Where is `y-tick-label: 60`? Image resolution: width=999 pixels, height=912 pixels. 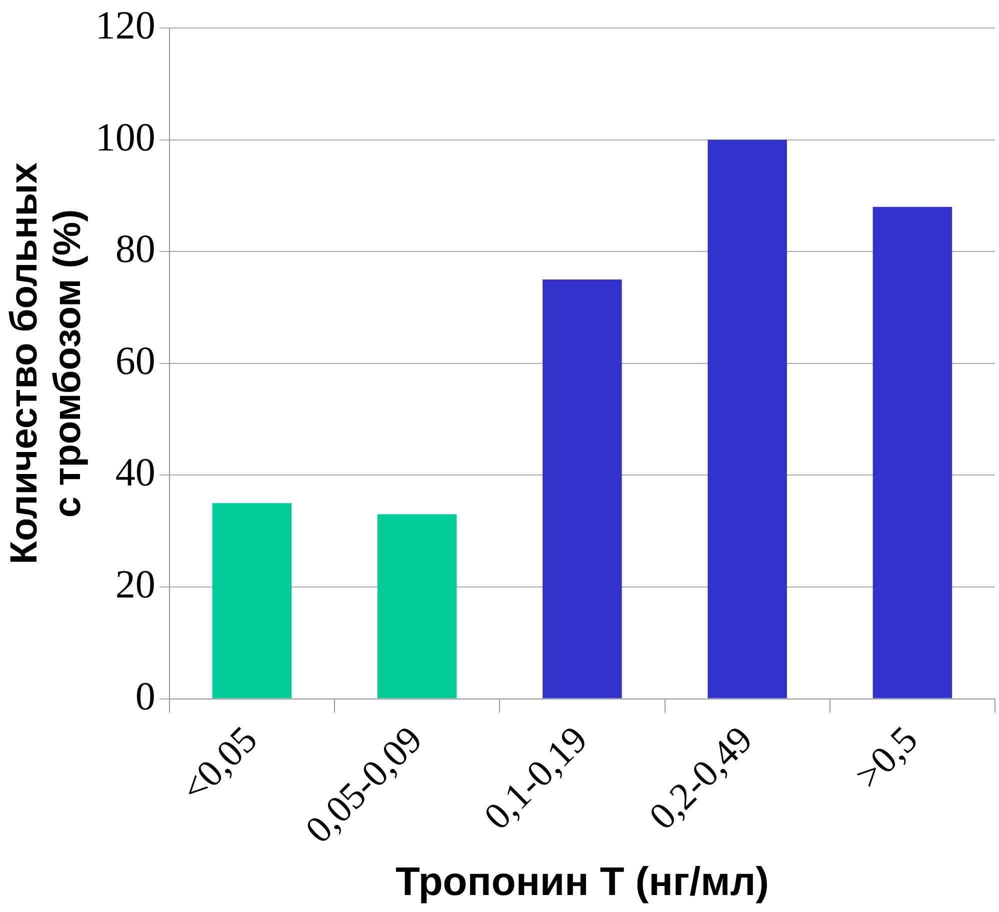
y-tick-label: 60 is located at coordinates (135, 360).